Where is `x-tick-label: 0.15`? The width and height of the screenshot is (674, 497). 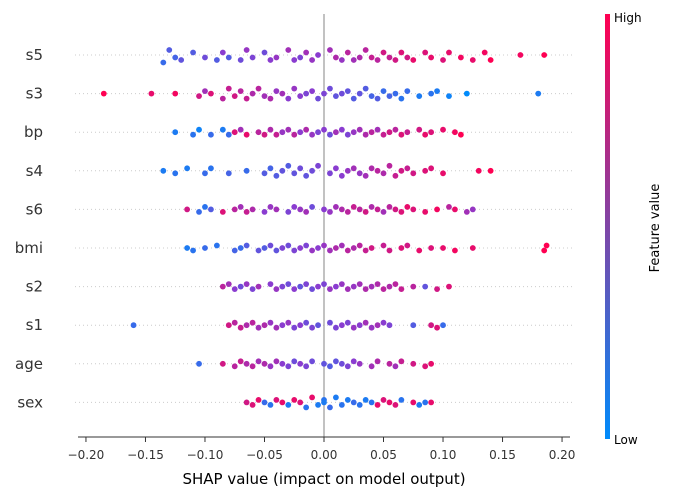 x-tick-label: 0.15 is located at coordinates (502, 455).